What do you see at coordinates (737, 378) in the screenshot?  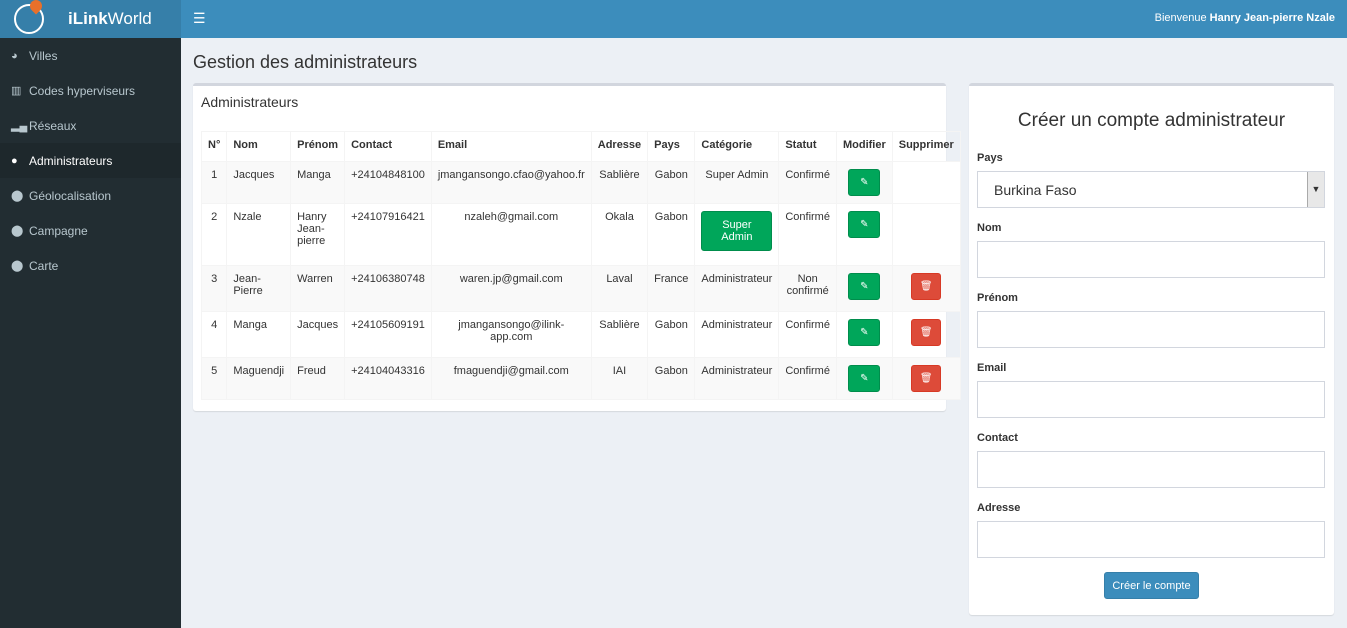 I see `cell-categorie: Administrateur` at bounding box center [737, 378].